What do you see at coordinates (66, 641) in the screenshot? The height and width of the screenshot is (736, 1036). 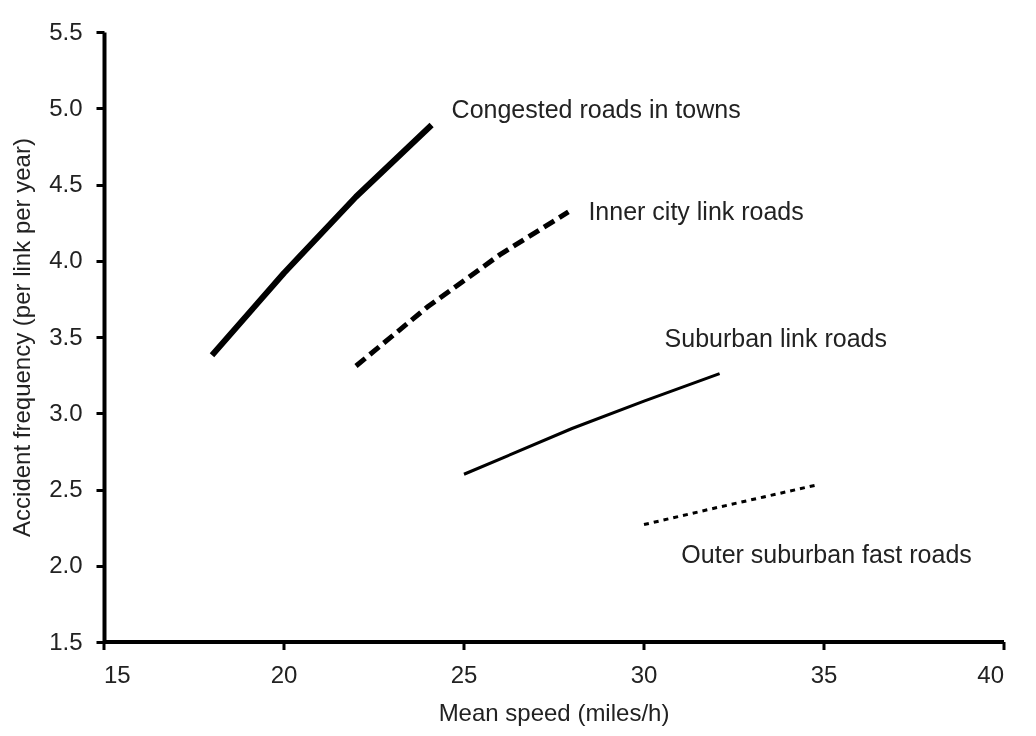 I see `y-tick-label: 1.5` at bounding box center [66, 641].